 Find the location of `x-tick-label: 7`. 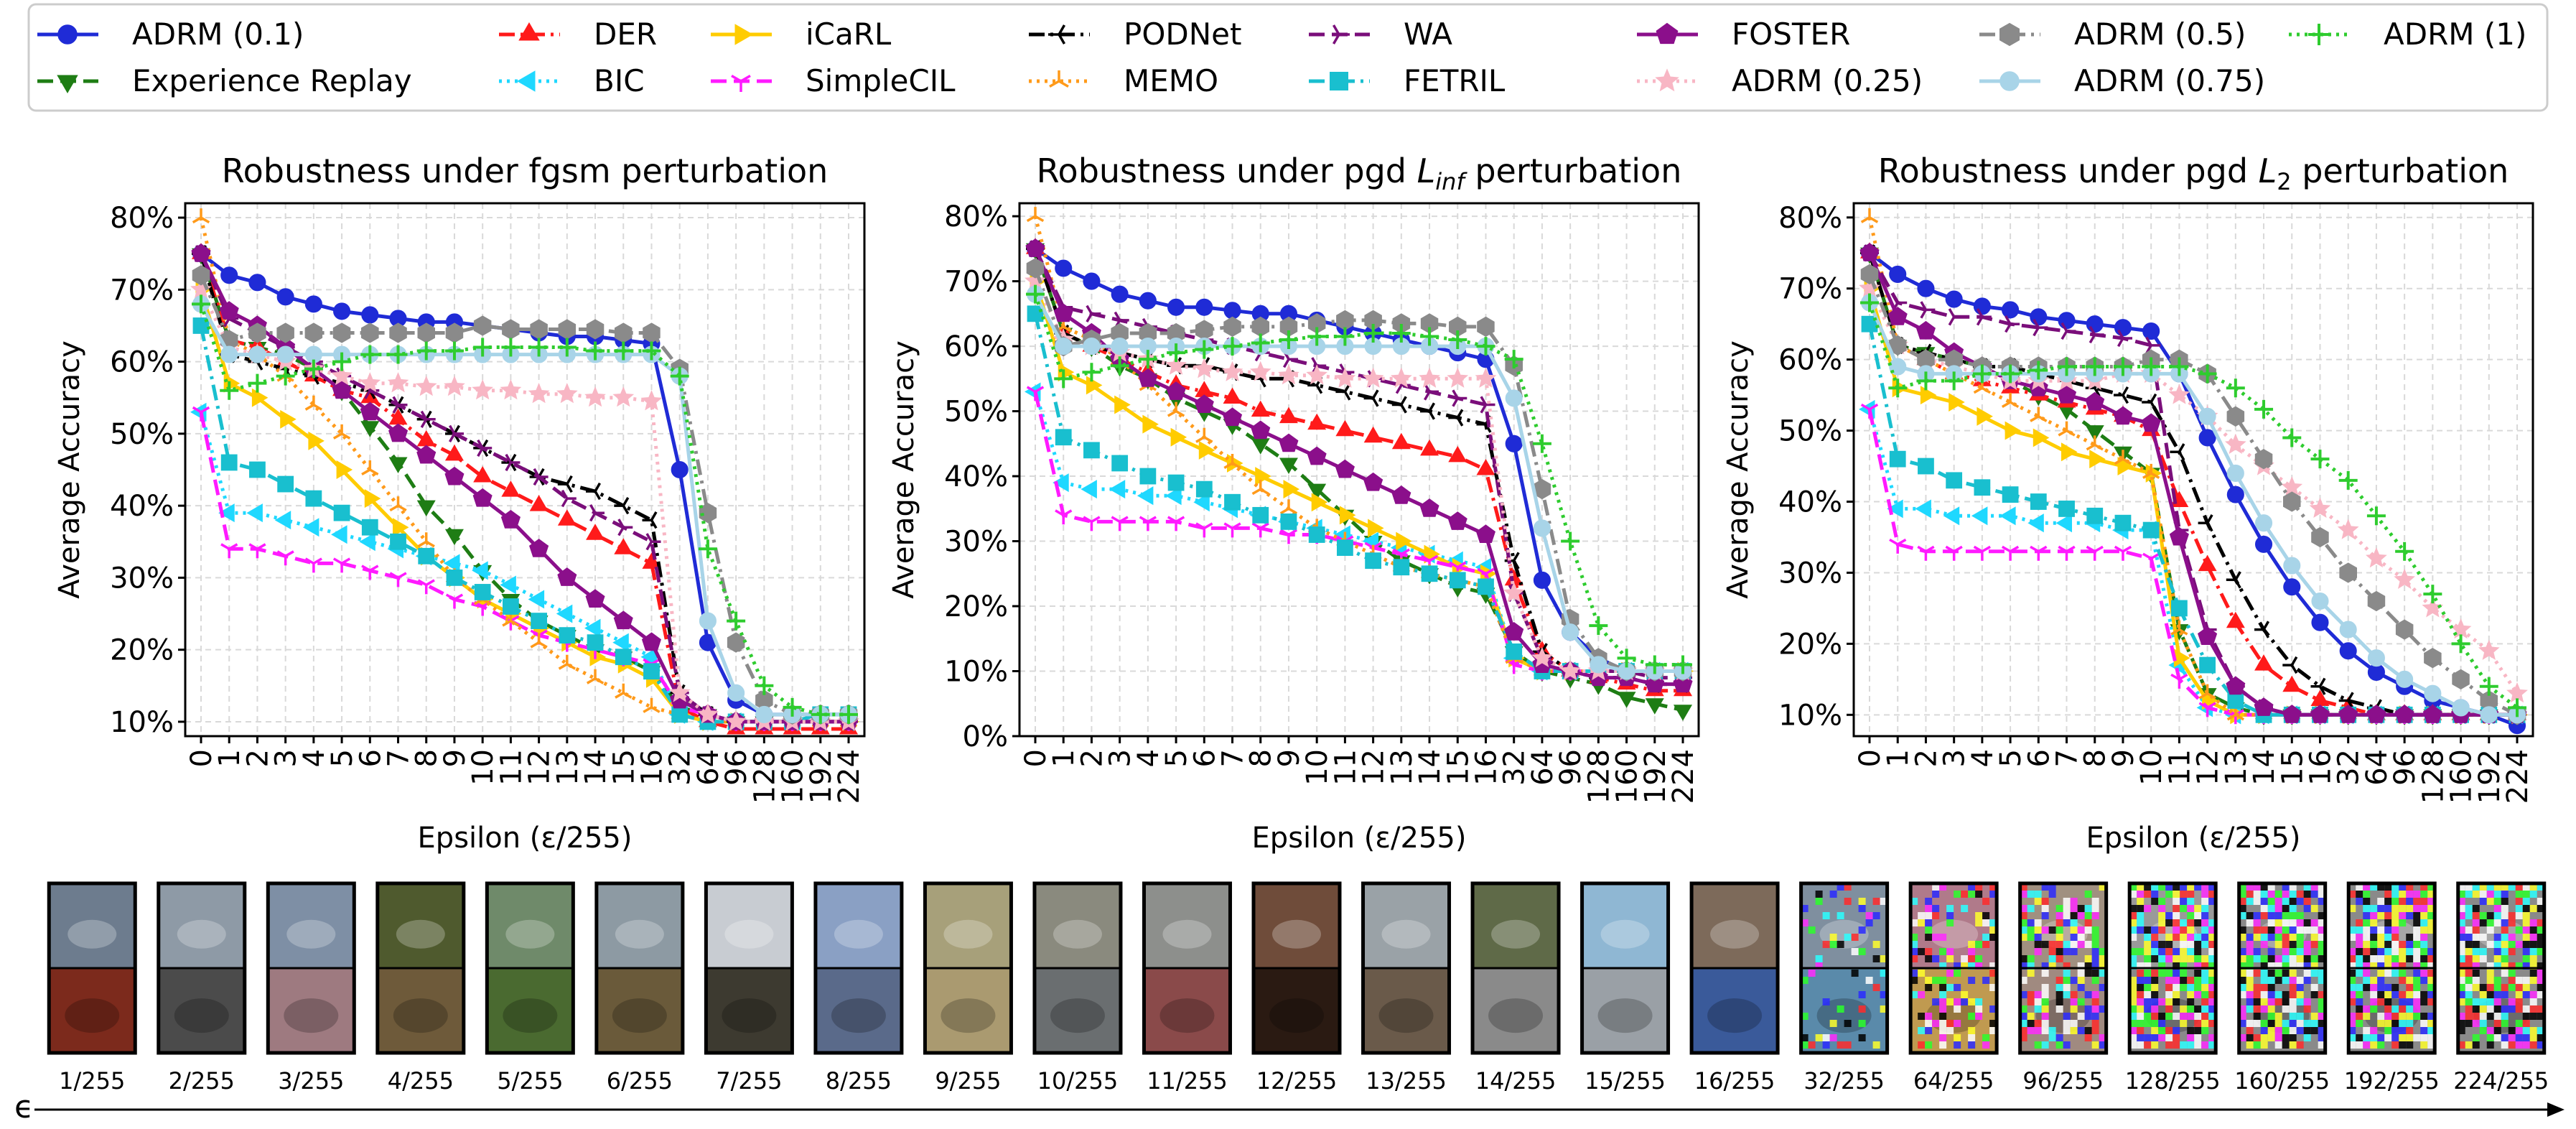

x-tick-label: 7 is located at coordinates (399, 758).